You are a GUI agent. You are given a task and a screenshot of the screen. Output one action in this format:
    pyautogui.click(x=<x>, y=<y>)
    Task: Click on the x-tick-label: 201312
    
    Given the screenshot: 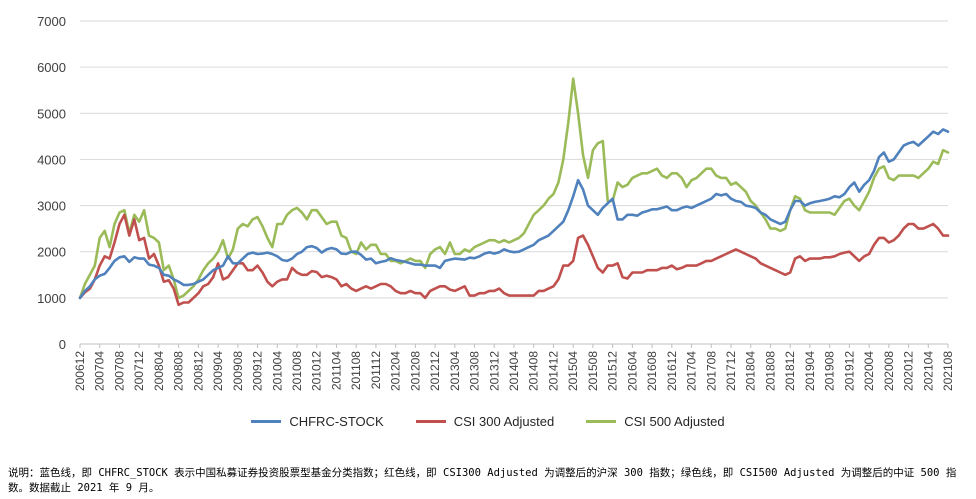 What is the action you would take?
    pyautogui.click(x=494, y=371)
    